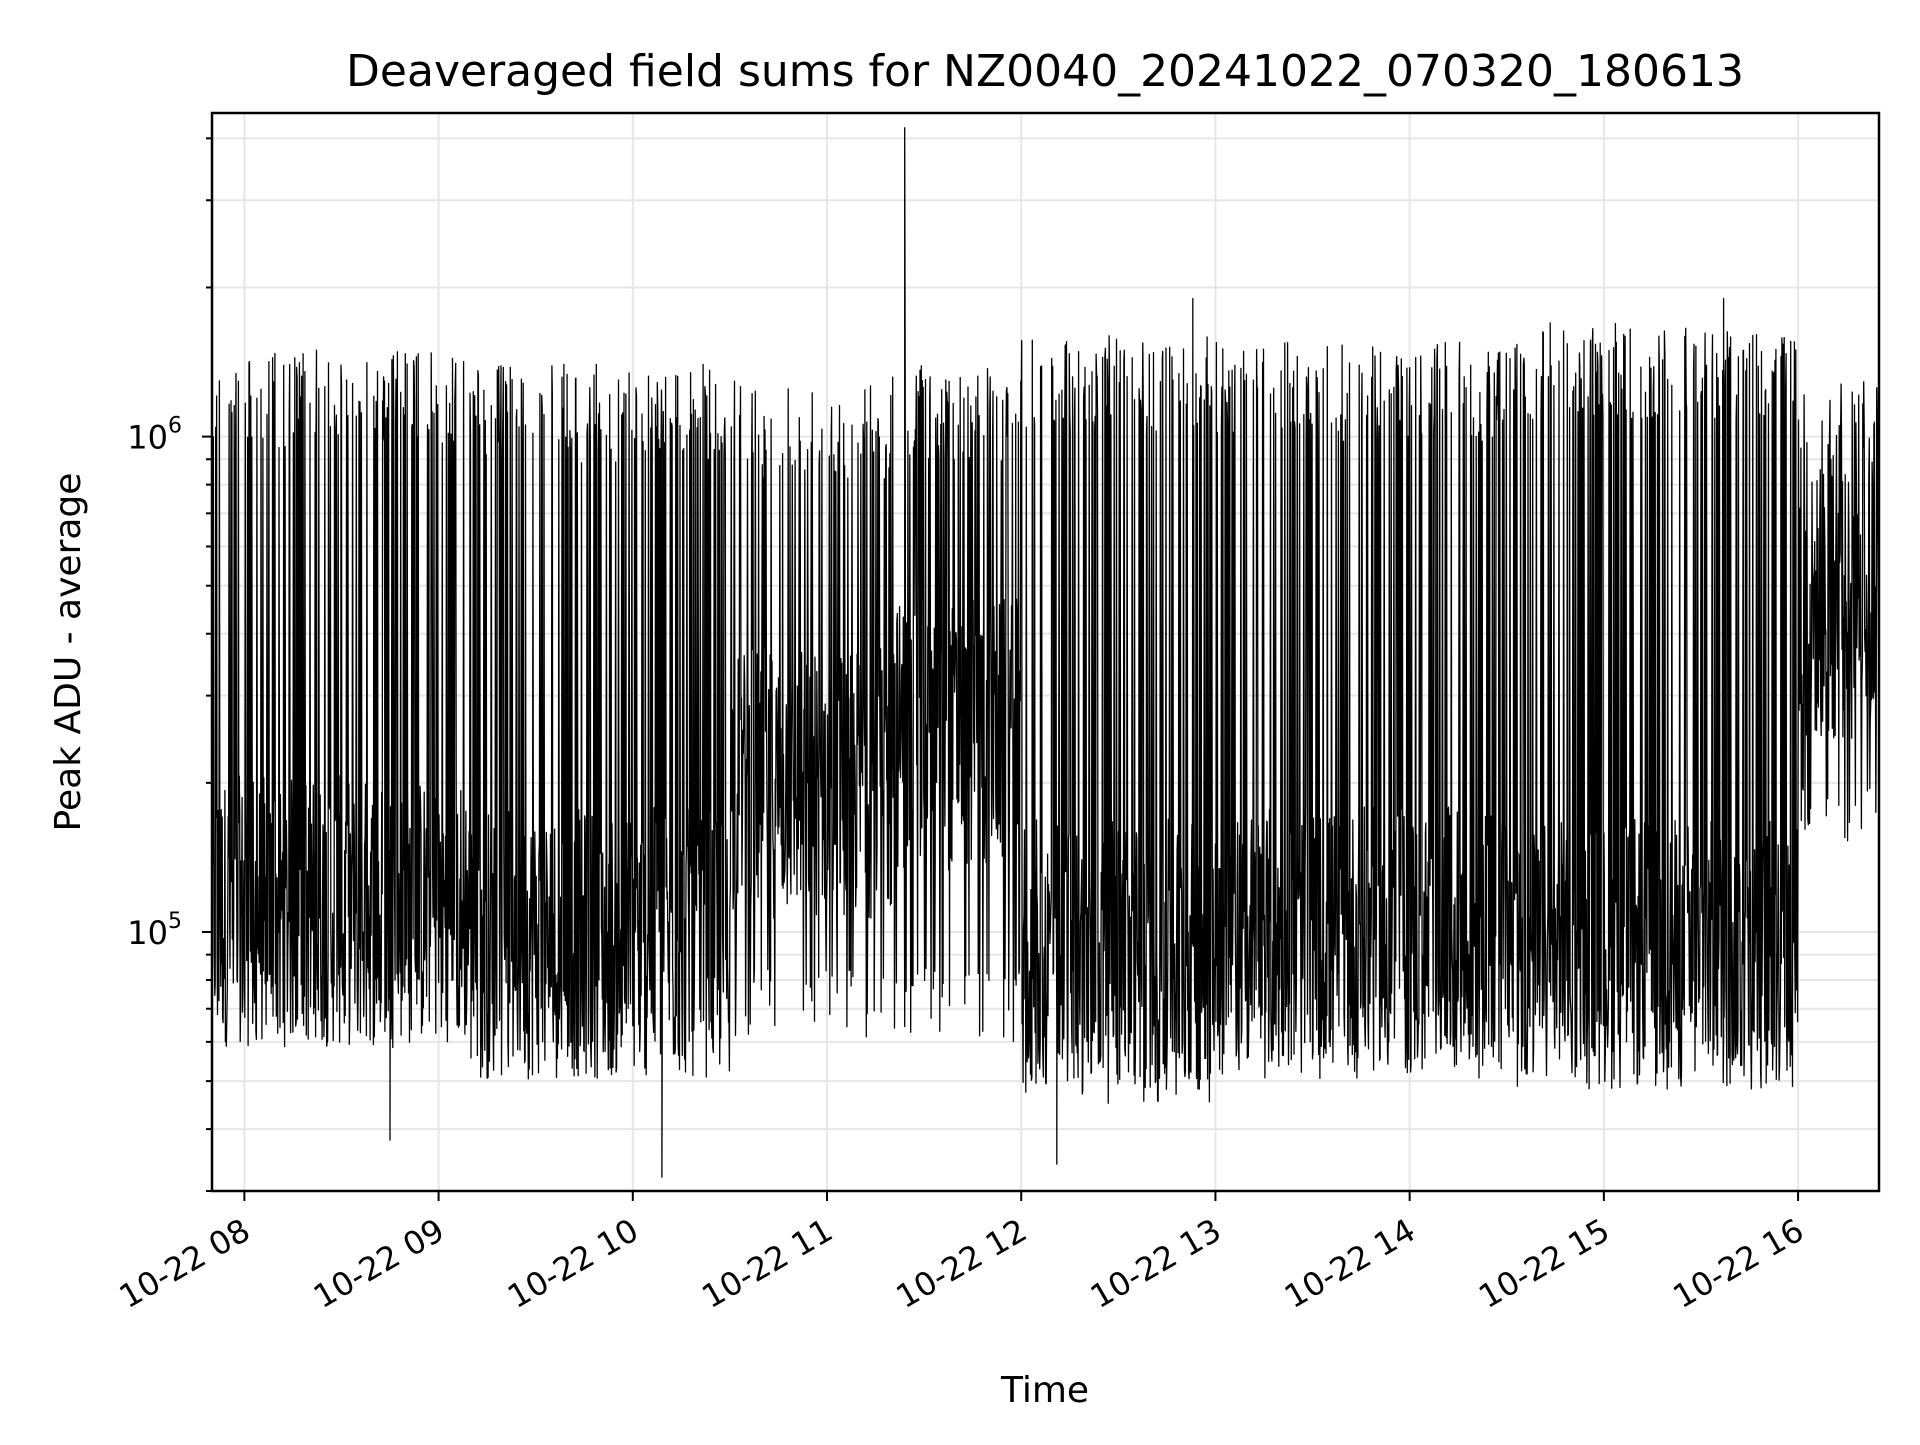  Describe the element at coordinates (1156, 1263) in the screenshot. I see `x-tick-label: 10-22 13` at that location.